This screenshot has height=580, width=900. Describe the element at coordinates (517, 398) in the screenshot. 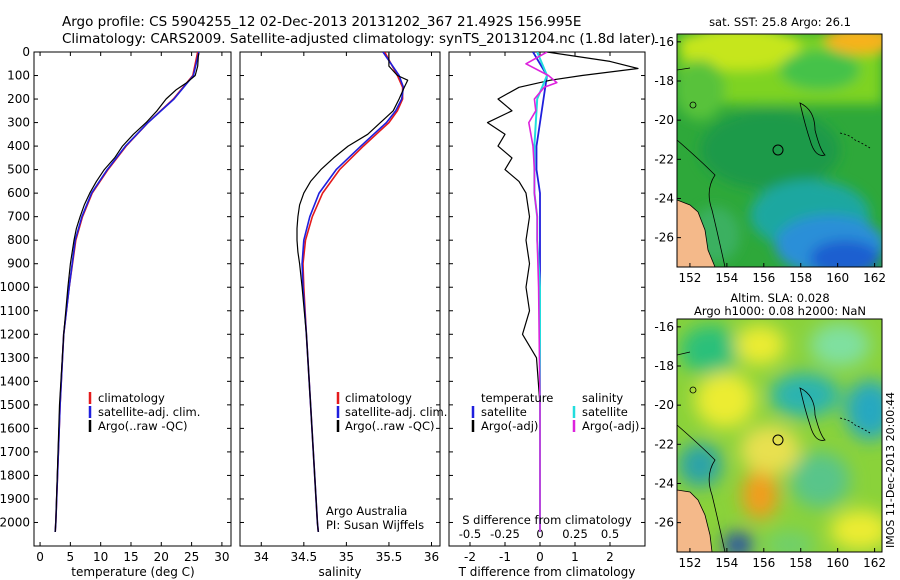

I see `legend-heading-temperature: temperature` at that location.